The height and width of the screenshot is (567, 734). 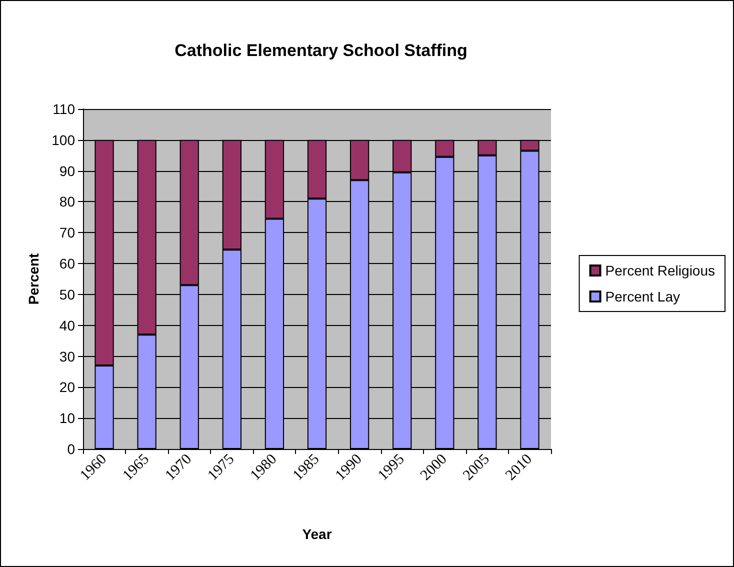 I want to click on x-tick-label: 1960, so click(x=93, y=467).